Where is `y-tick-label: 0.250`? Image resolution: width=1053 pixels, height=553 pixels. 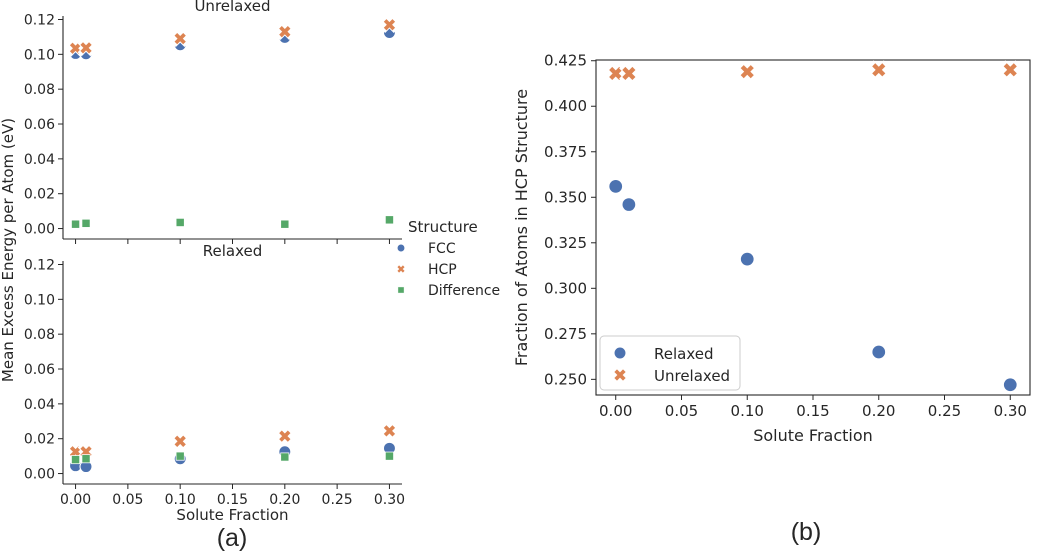
y-tick-label: 0.250 is located at coordinates (565, 379).